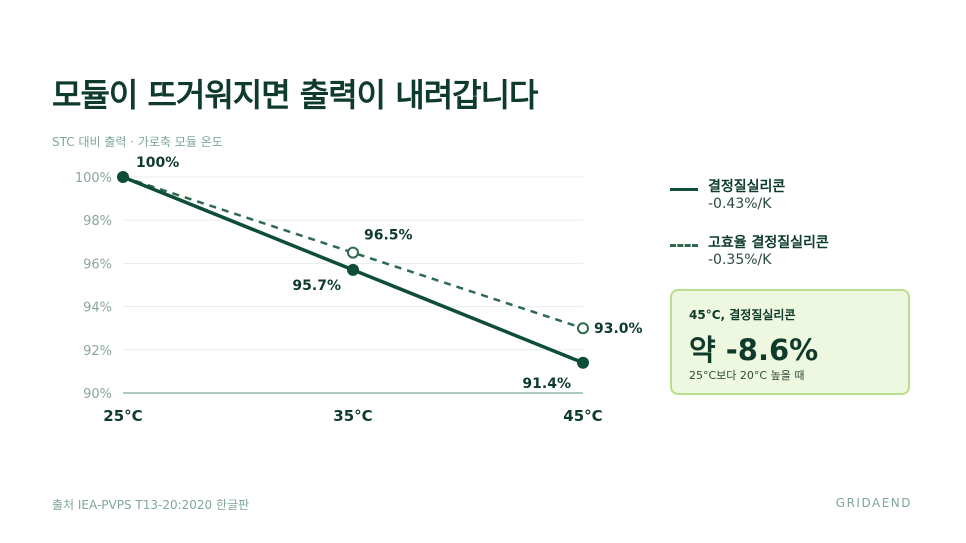 Image resolution: width=966 pixels, height=543 pixels. I want to click on data-label-high-efficiency: 96.5%, so click(388, 236).